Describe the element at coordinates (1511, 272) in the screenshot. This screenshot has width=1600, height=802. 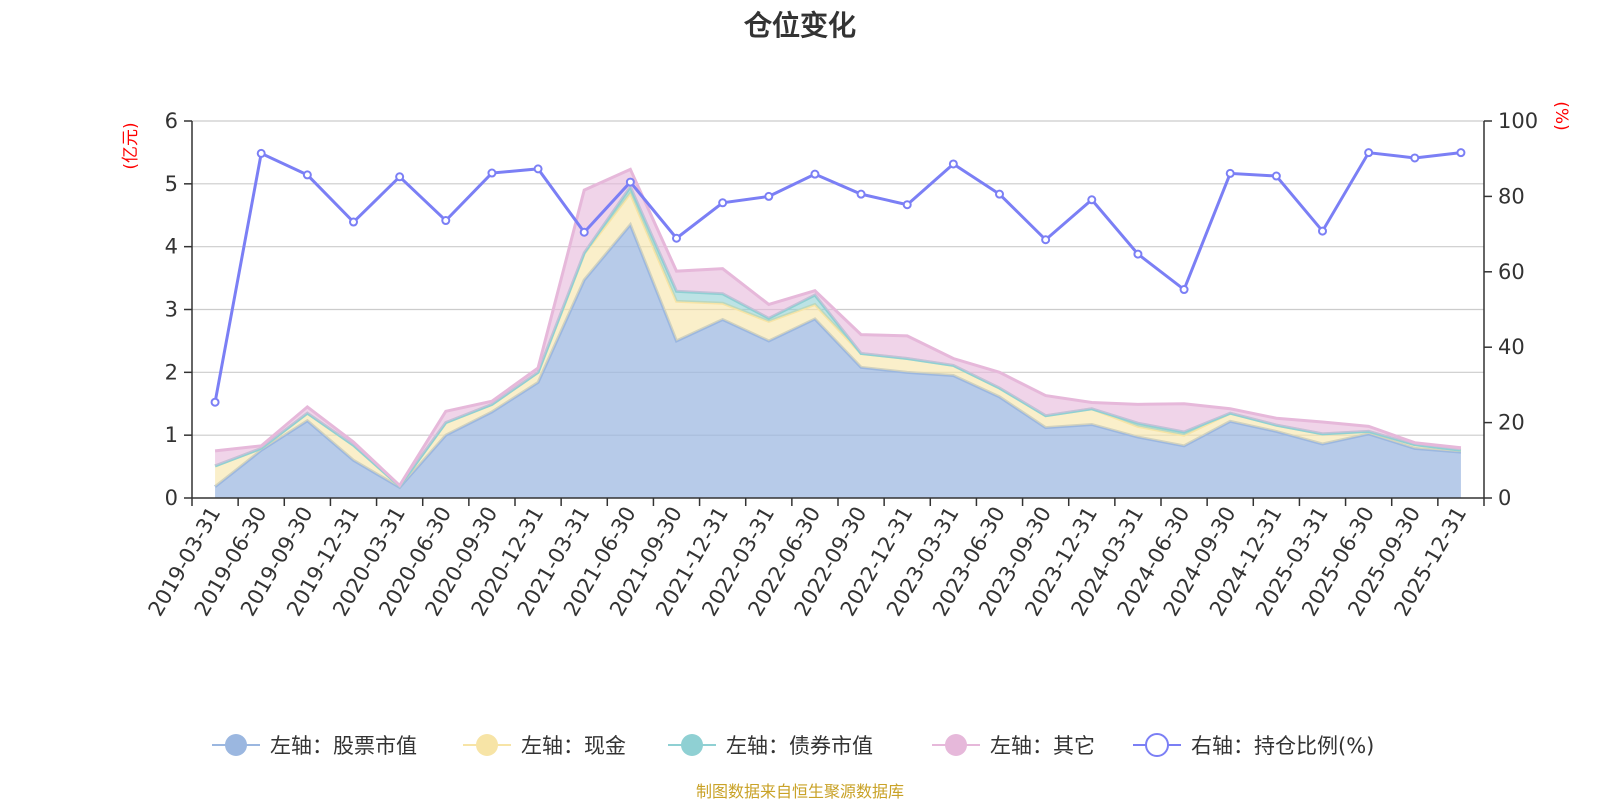
I see `right-tick-label: 60` at that location.